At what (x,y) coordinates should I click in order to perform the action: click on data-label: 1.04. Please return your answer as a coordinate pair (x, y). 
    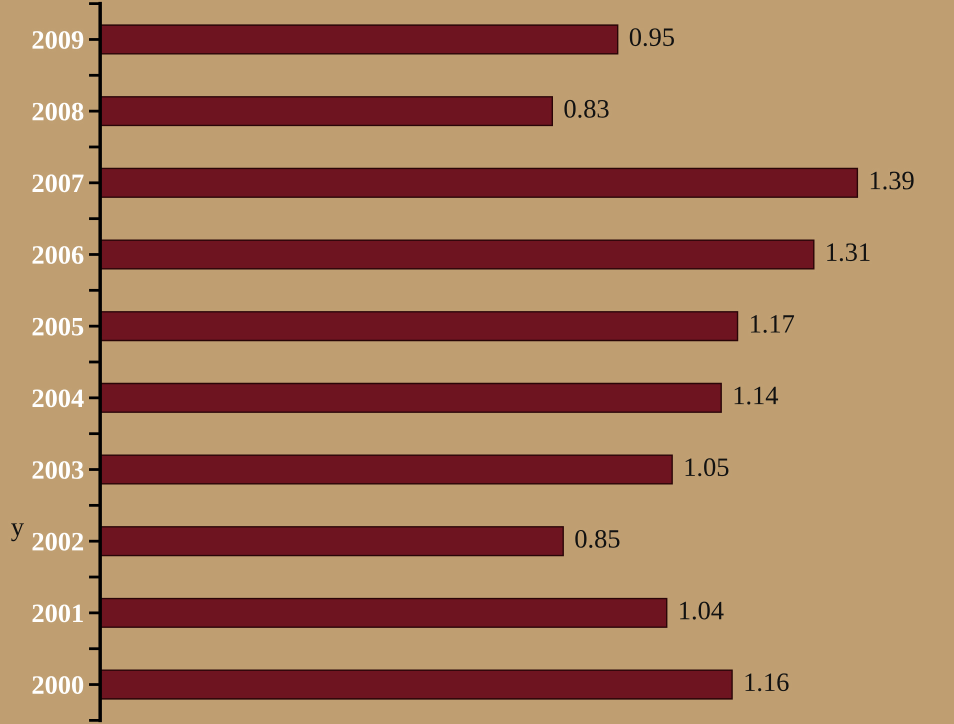
    Looking at the image, I should click on (702, 611).